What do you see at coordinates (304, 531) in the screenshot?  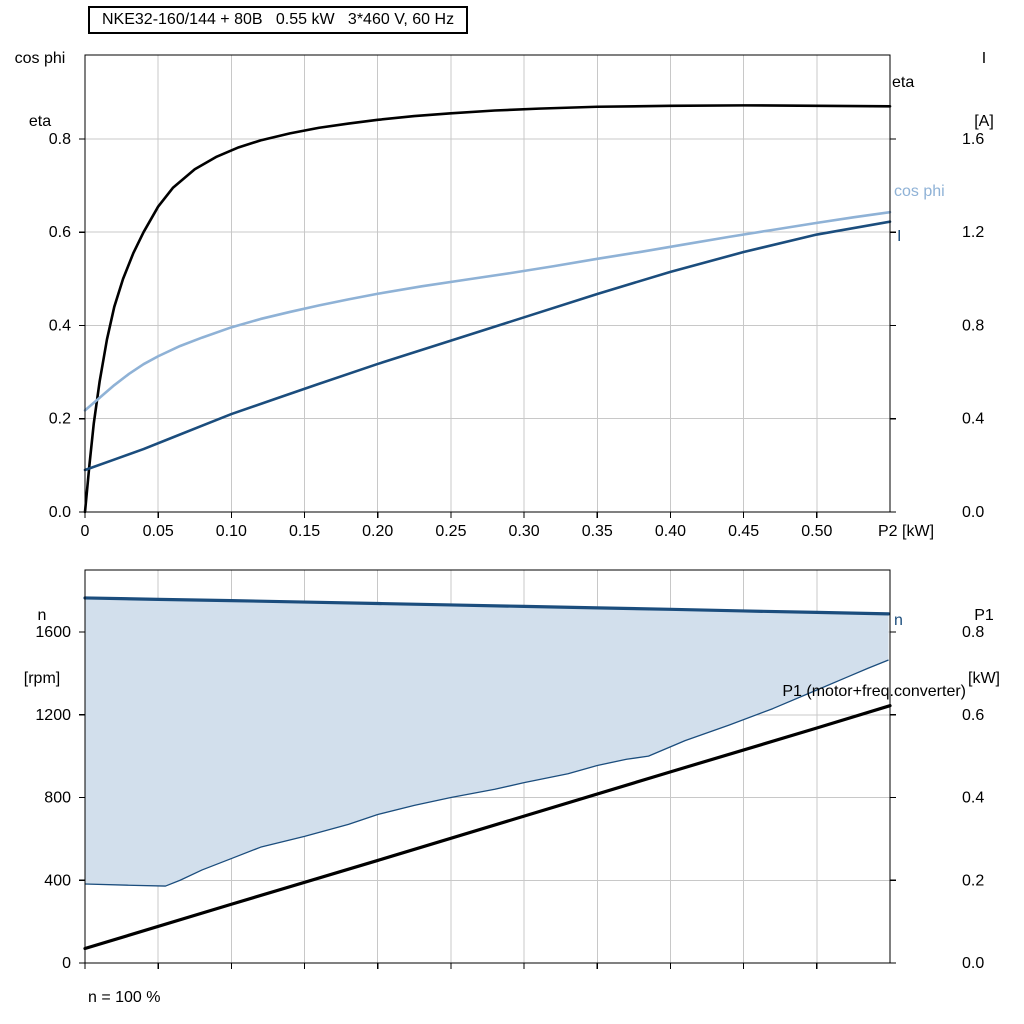 I see `x-tick-label: 0.15` at bounding box center [304, 531].